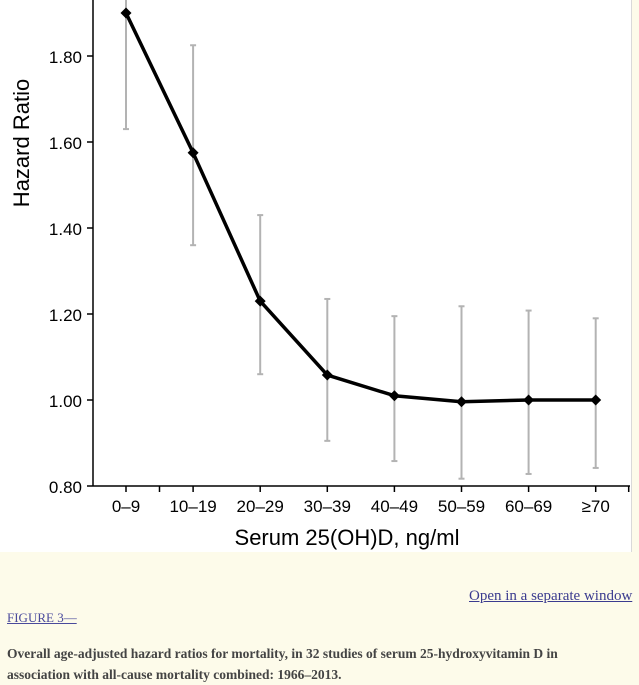 The width and height of the screenshot is (639, 685). What do you see at coordinates (42, 617) in the screenshot?
I see `figure-label-link: FIGURE 3—` at bounding box center [42, 617].